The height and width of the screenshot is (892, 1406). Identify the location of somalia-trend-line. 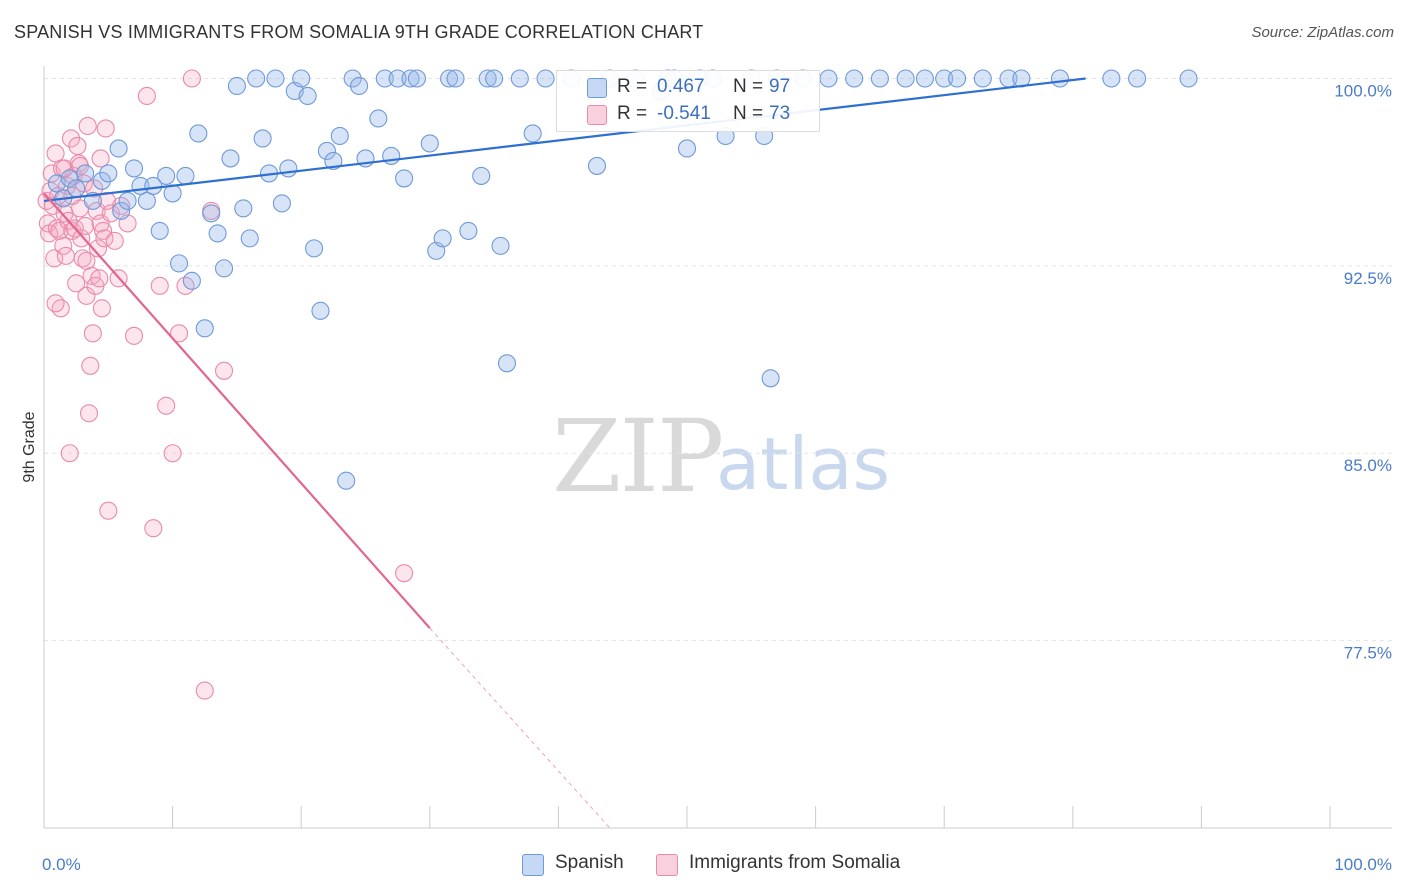
(237, 410).